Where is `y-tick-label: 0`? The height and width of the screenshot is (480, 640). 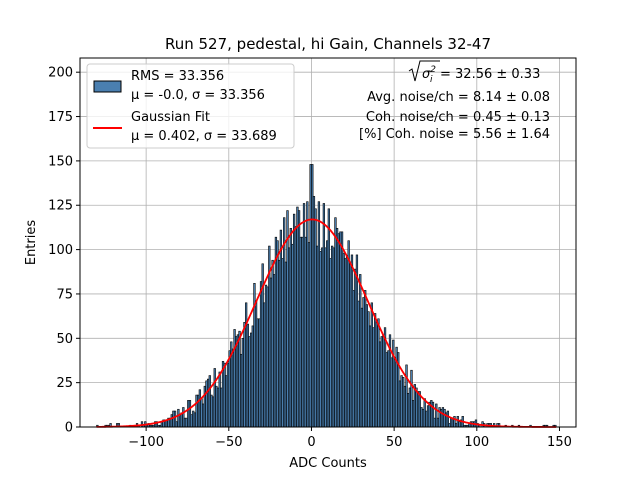 y-tick-label: 0 is located at coordinates (69, 428).